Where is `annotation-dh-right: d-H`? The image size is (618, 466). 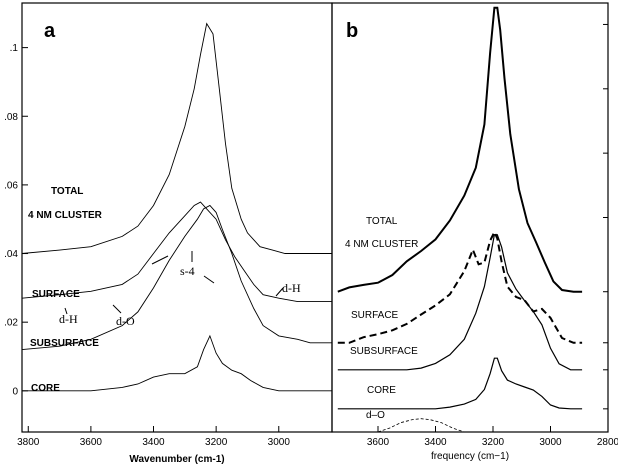
annotation-dh-right: d-H is located at coordinates (291, 288).